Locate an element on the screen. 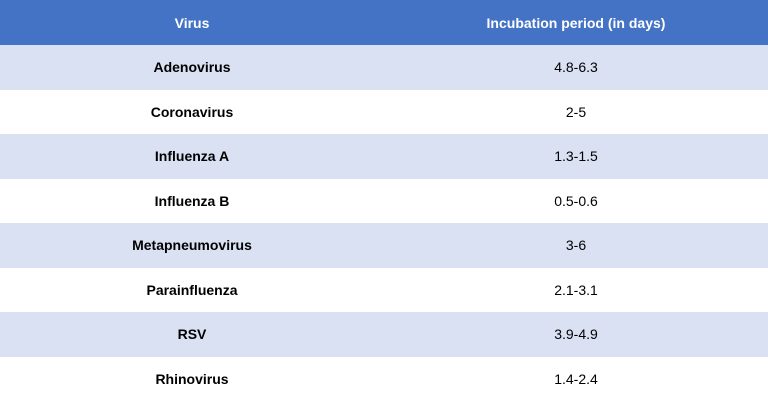 The image size is (768, 402). incubation-value: 1.3-1.5 is located at coordinates (576, 156).